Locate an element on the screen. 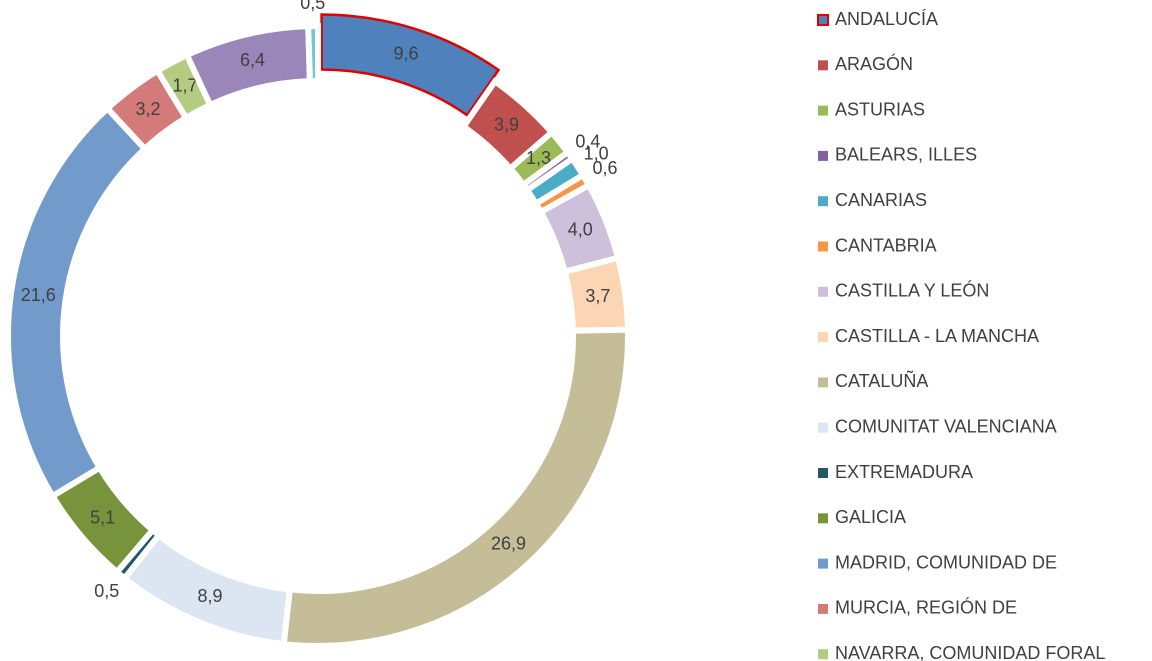  legend-label: COMUNITAT VALENCIANA is located at coordinates (946, 426).